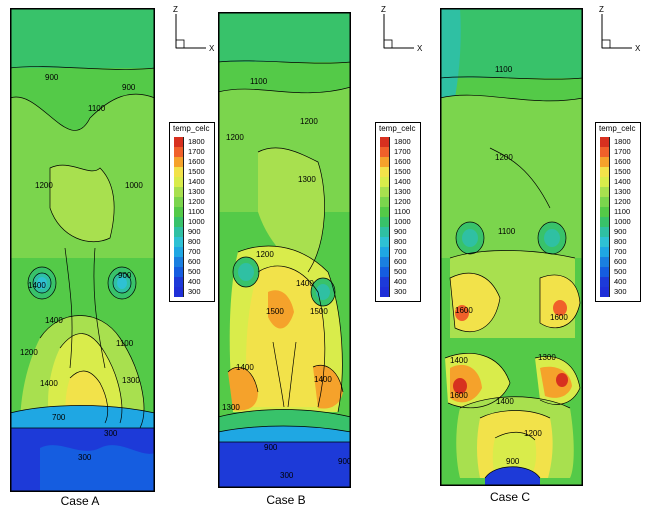 This screenshot has height=515, width=650. What do you see at coordinates (59, 417) in the screenshot?
I see `contour-label: 700` at bounding box center [59, 417].